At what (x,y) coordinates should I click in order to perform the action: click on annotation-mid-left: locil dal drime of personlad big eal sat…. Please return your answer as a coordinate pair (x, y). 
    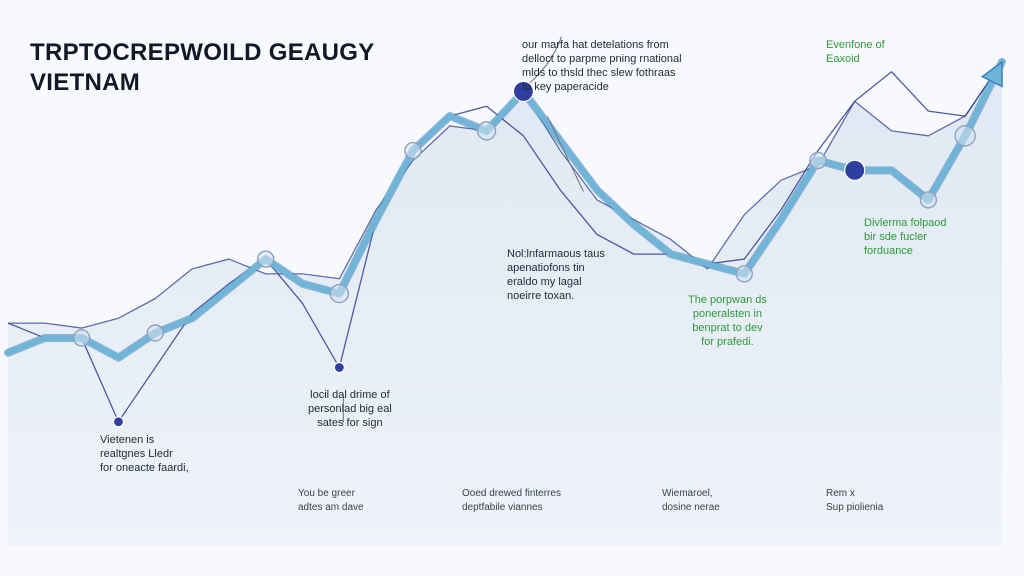
    Looking at the image, I should click on (350, 409).